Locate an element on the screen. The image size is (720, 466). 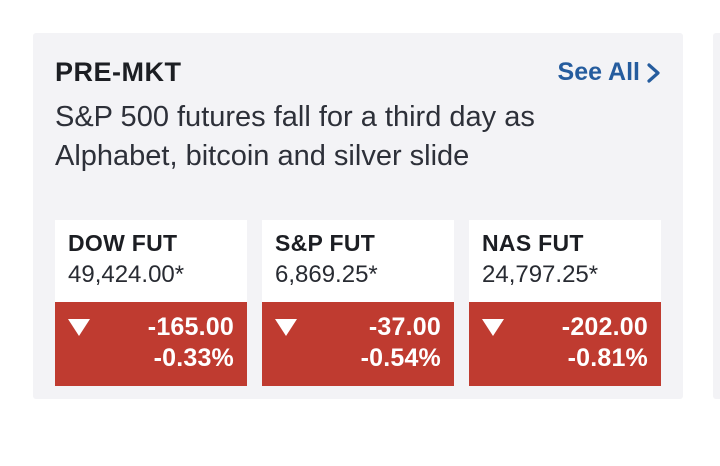
ticker-card-dow-fut: DOW FUT 49,424.00* -165.00 -0.33% is located at coordinates (151, 303).